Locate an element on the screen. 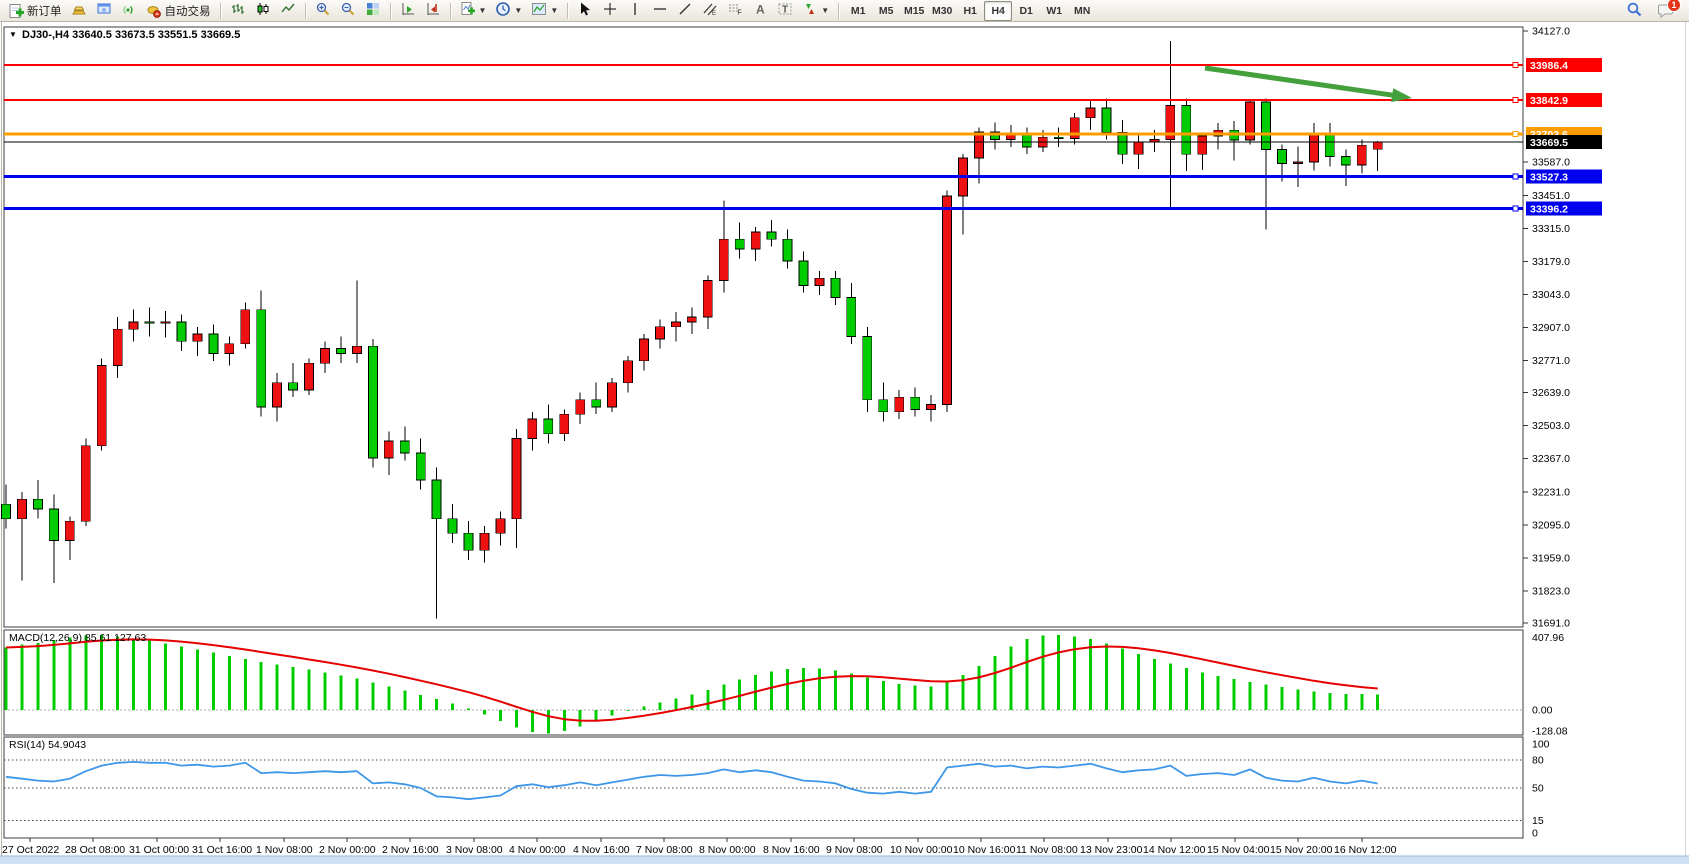 Image resolution: width=1689 pixels, height=864 pixels. timeframe-bar: M1 M5 M15 M30 H1 H4 D1 W1 MN is located at coordinates (970, 10).